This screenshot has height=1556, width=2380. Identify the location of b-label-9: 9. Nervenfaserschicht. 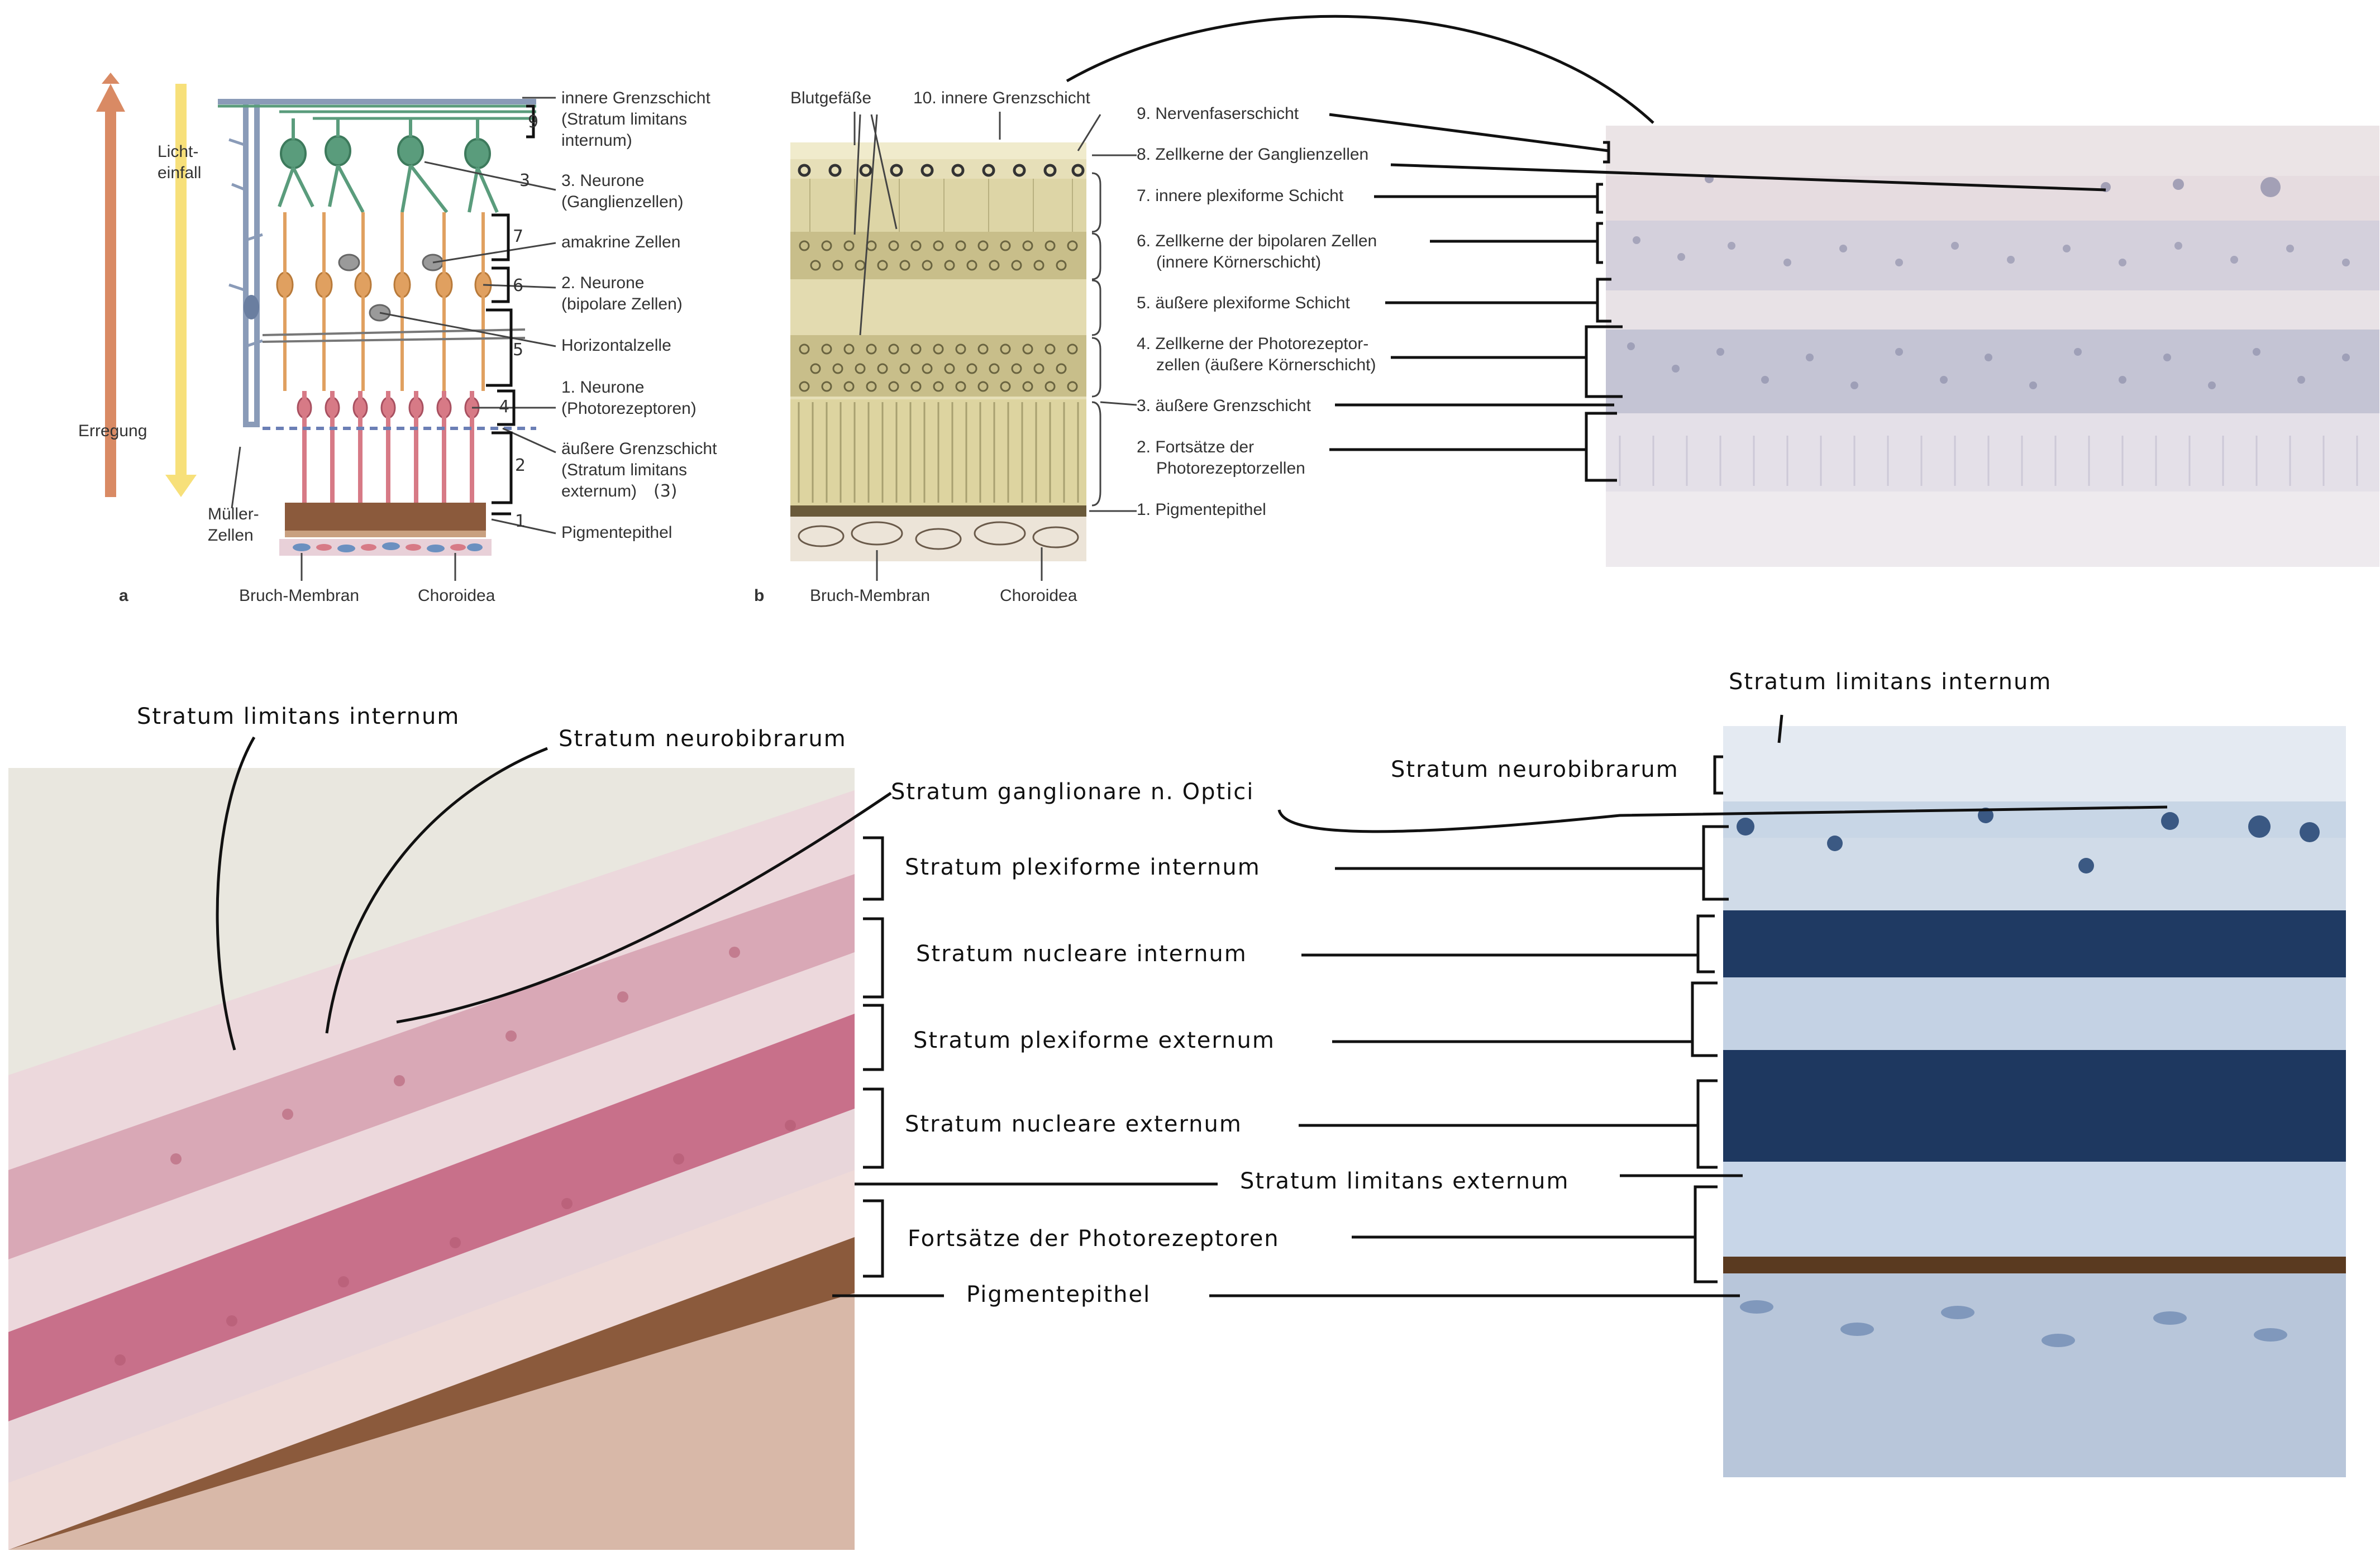
(1218, 113).